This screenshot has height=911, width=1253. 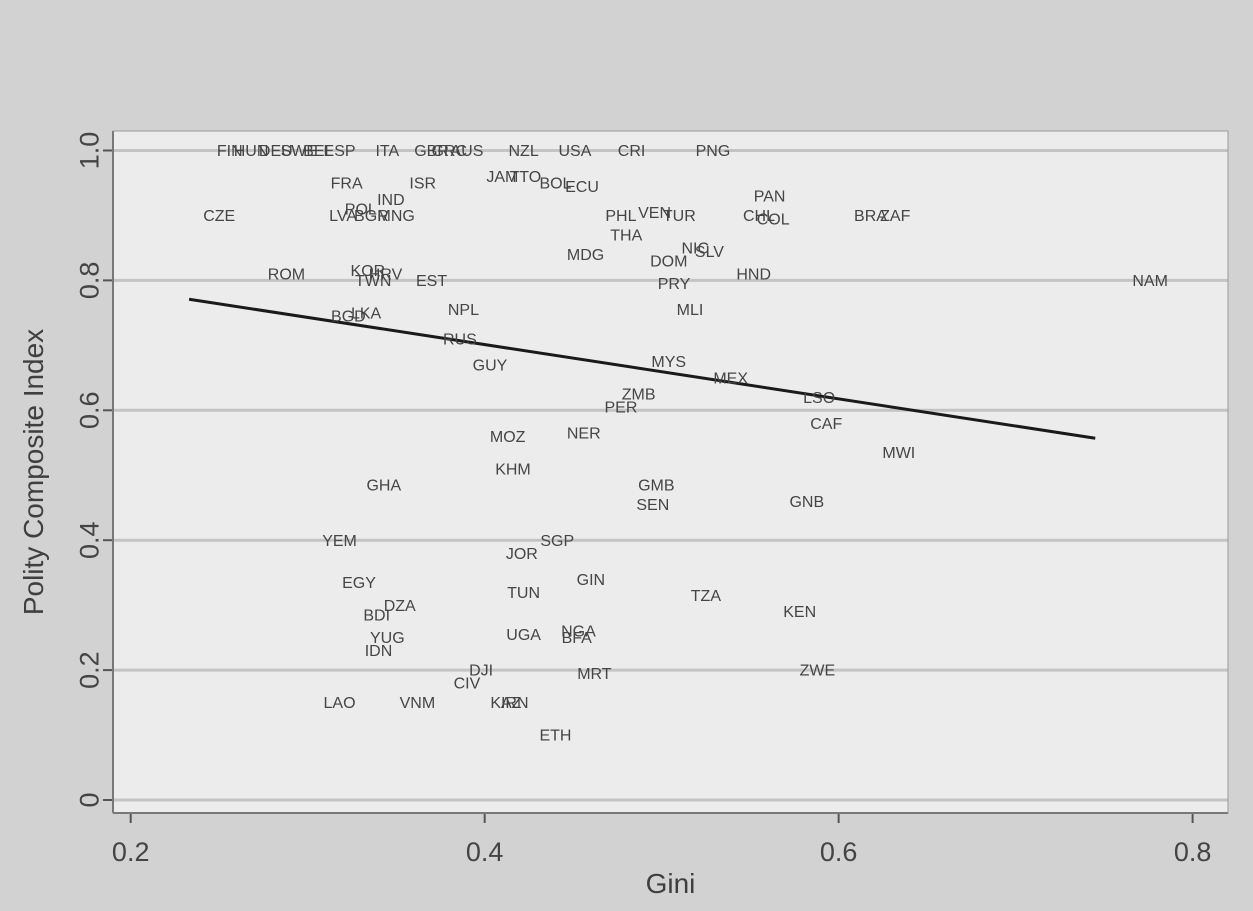 What do you see at coordinates (639, 395) in the screenshot?
I see `point-label-zmb: ZMB` at bounding box center [639, 395].